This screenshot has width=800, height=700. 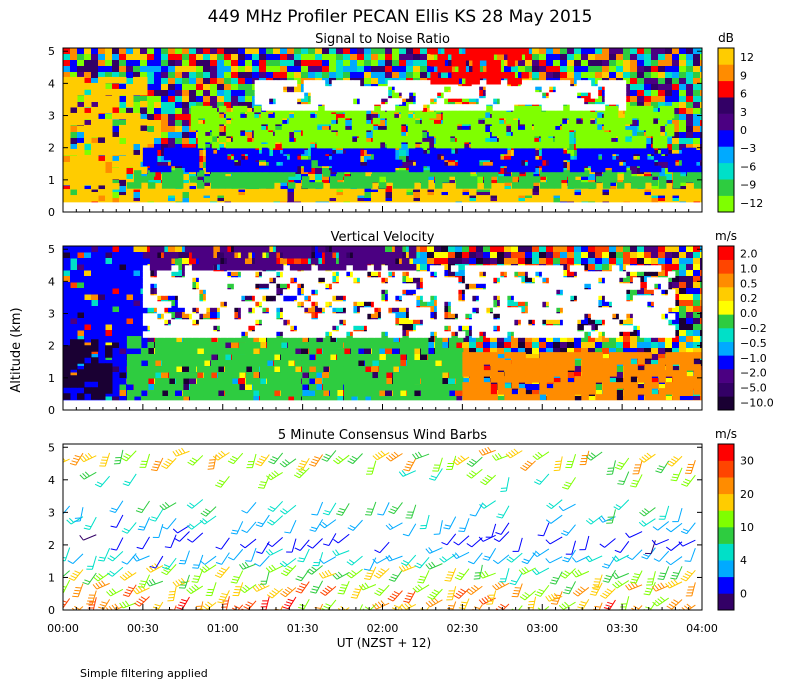 What do you see at coordinates (726, 138) in the screenshot?
I see `colorbar-swatch` at bounding box center [726, 138].